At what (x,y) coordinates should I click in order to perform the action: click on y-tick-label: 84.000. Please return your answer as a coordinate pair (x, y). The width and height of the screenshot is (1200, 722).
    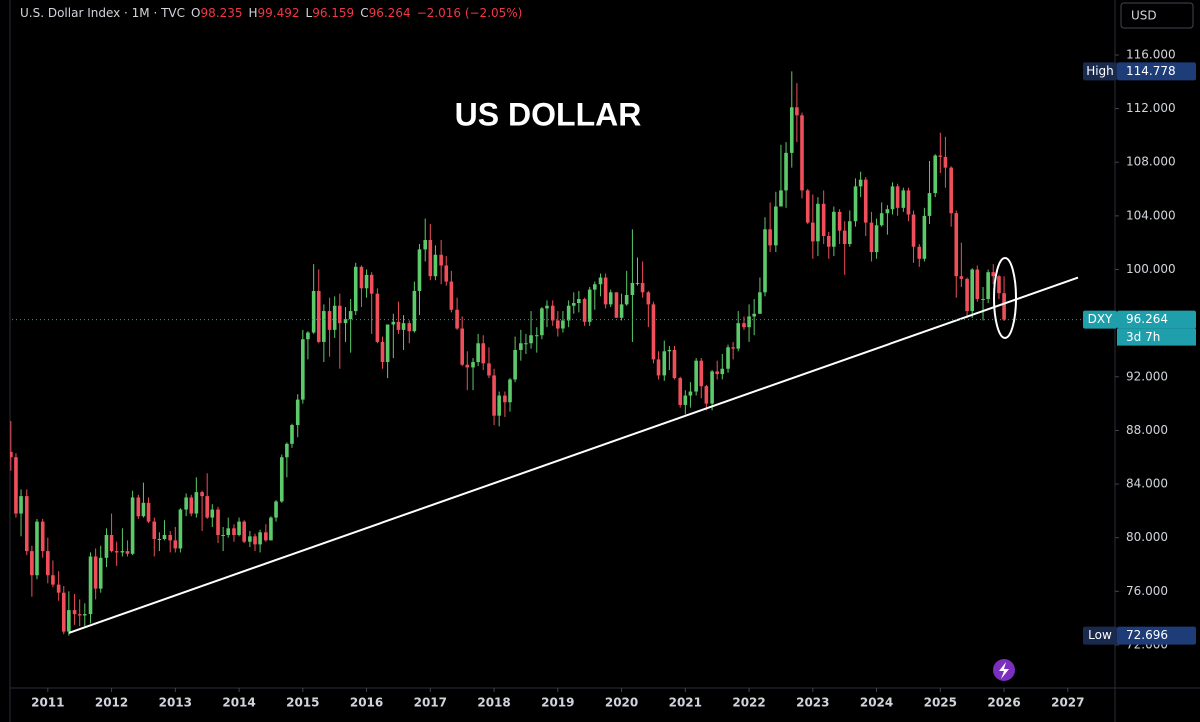
    Looking at the image, I should click on (1147, 484).